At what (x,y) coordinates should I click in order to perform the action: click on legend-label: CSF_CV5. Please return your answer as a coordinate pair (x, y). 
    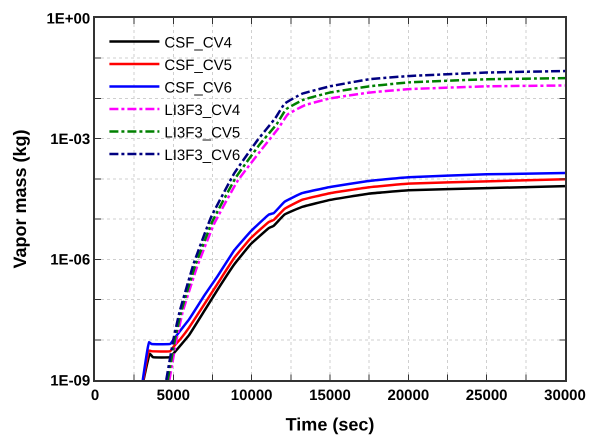
    Looking at the image, I should click on (198, 65).